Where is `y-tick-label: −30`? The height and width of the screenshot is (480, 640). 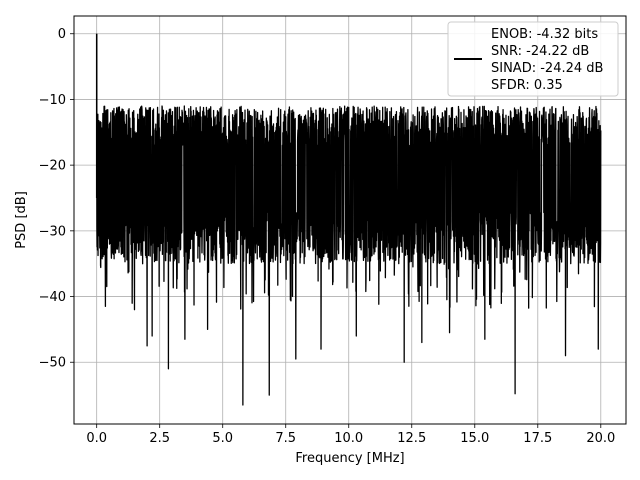 y-tick-label: −30 is located at coordinates (52, 231).